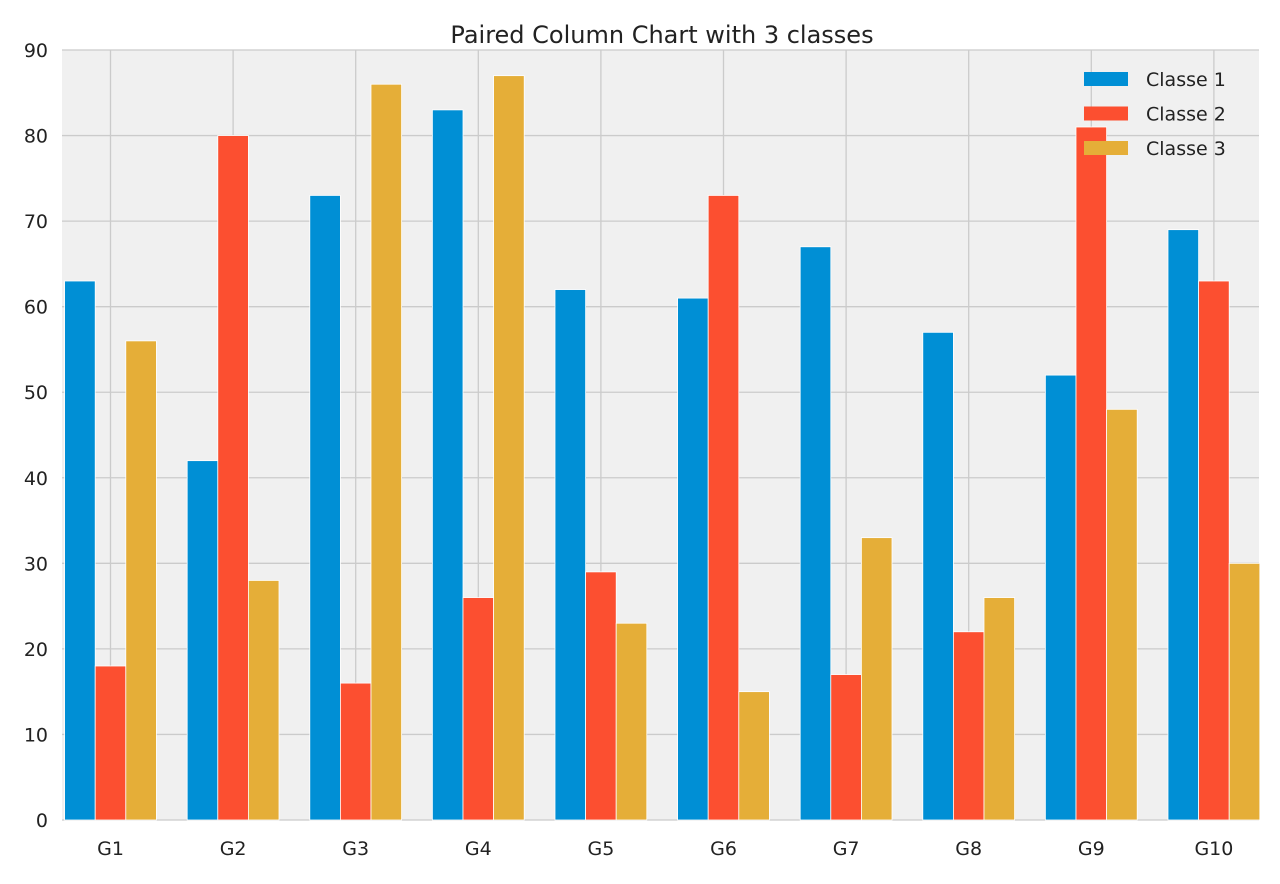  I want to click on bar-classe-2-g9, so click(1091, 473).